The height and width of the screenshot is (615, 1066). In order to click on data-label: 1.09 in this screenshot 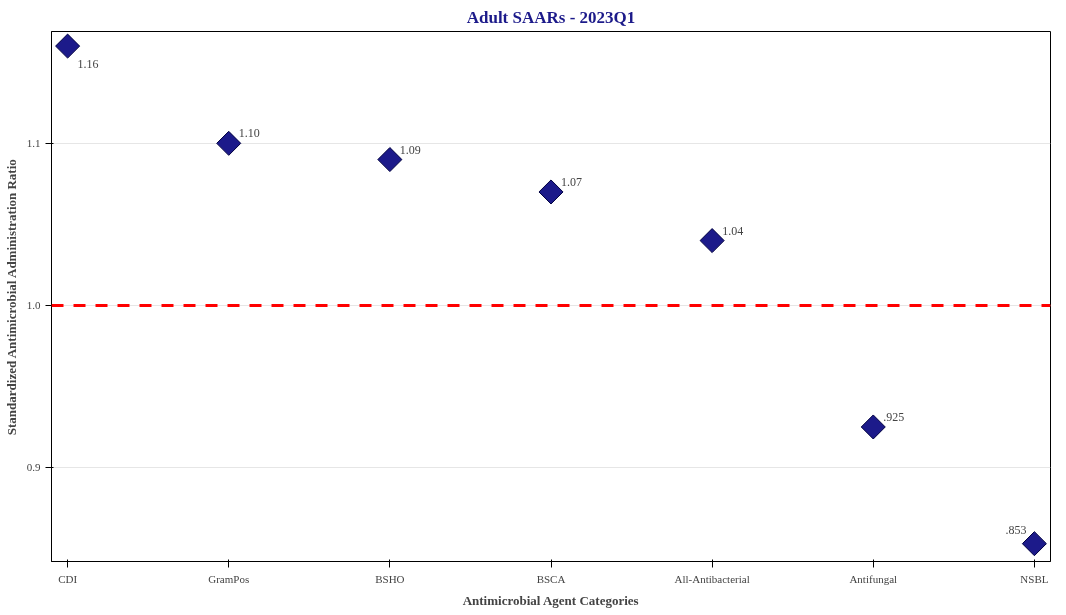, I will do `click(410, 149)`.